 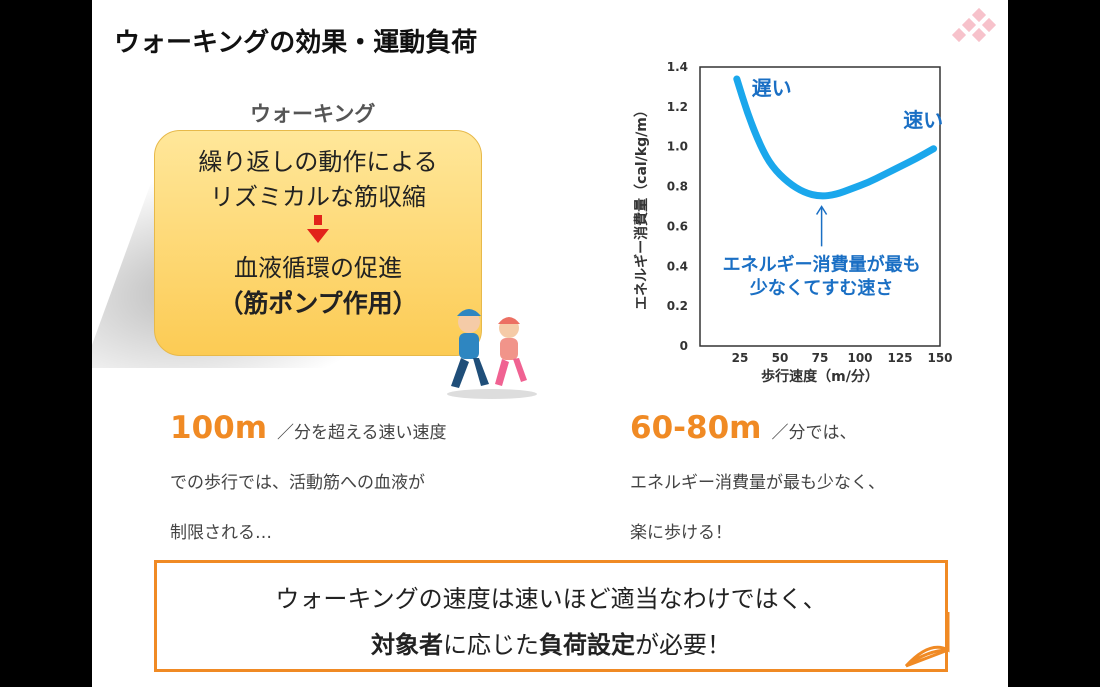 I want to click on x-tick-label: 100, so click(x=859, y=358).